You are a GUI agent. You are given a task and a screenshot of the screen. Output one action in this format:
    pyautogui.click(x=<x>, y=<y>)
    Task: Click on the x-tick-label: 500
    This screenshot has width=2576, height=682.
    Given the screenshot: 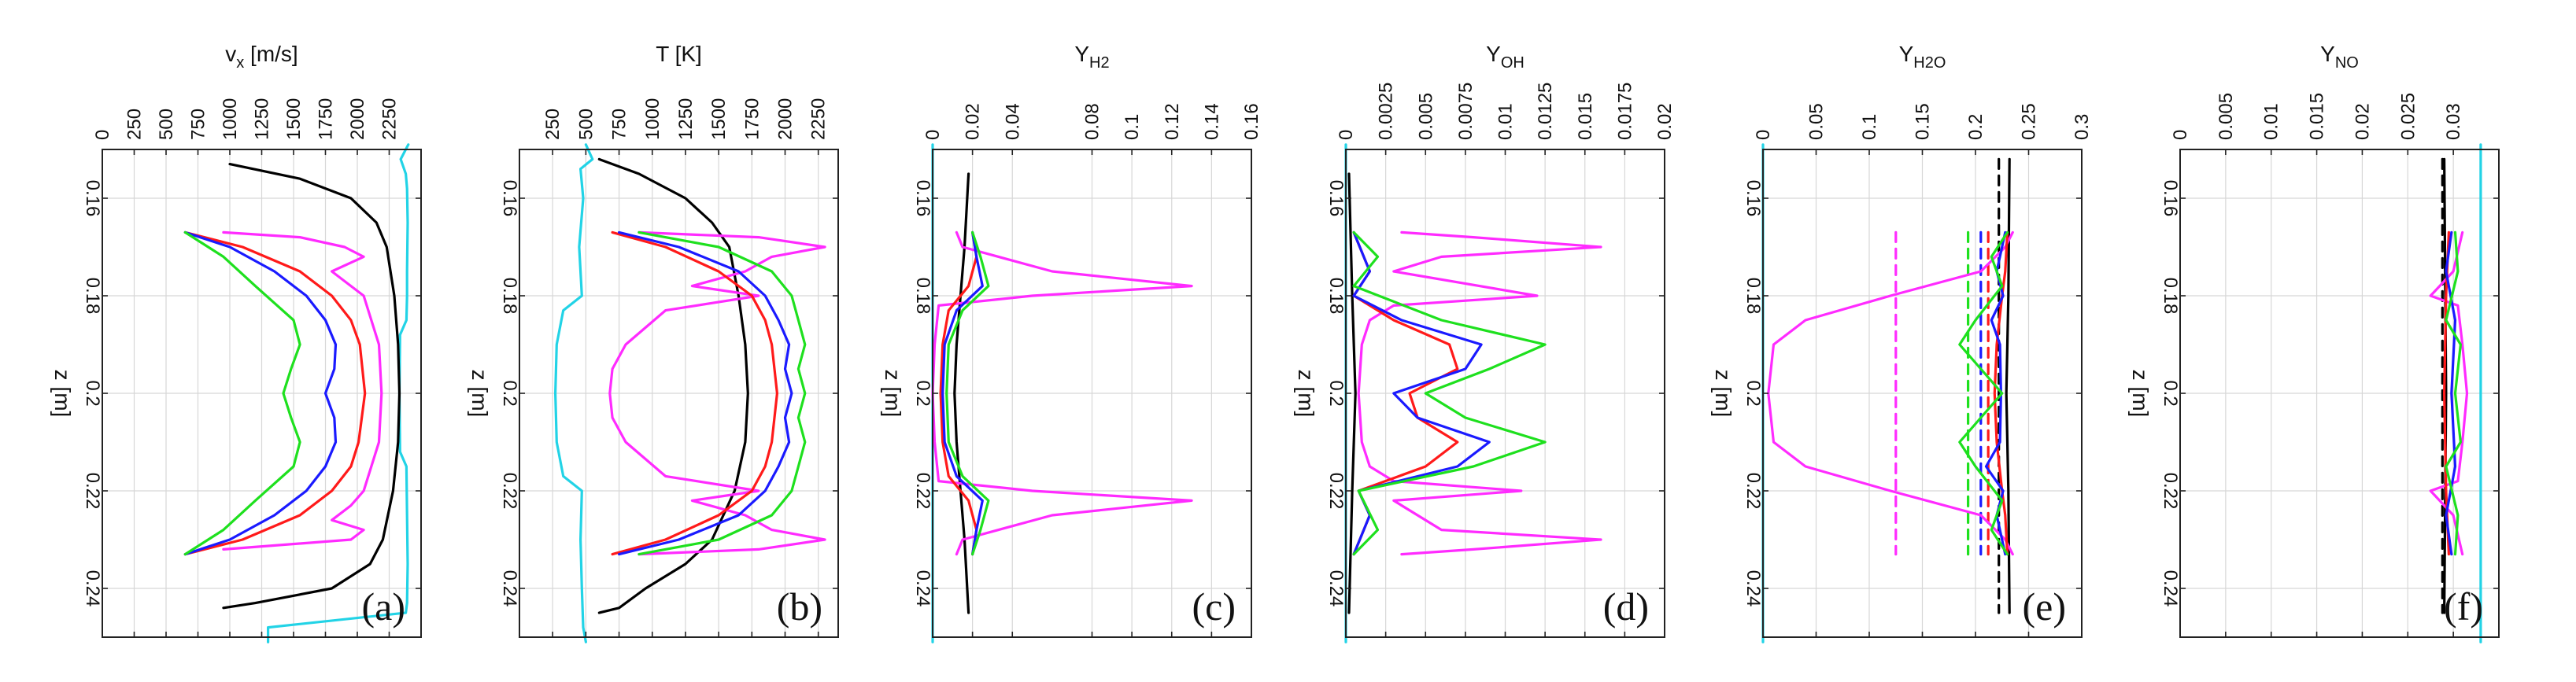 What is the action you would take?
    pyautogui.click(x=166, y=124)
    